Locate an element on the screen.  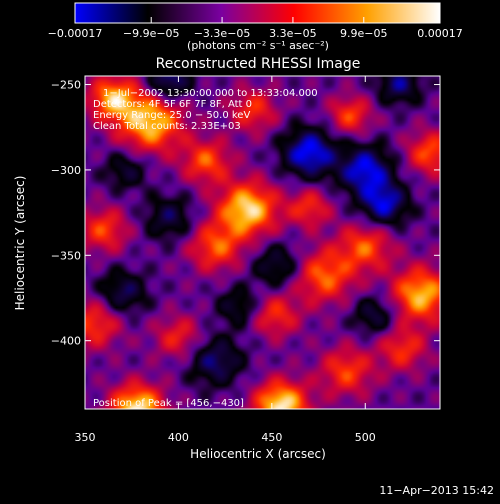
annotation-method: Clean Total counts: 2.33E+03 is located at coordinates (167, 126).